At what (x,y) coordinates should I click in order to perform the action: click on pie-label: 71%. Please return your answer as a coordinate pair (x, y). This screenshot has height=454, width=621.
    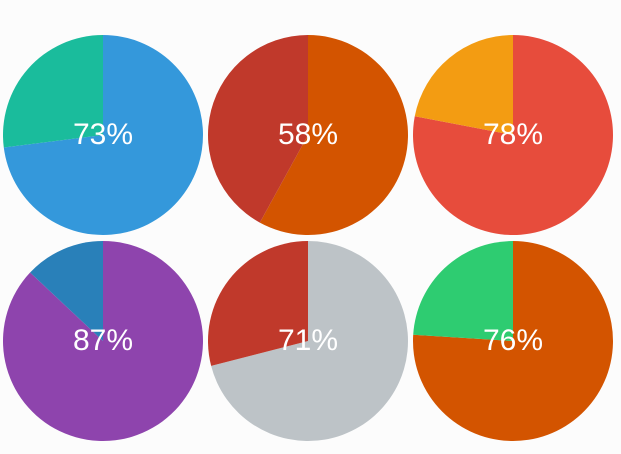
    Looking at the image, I should click on (308, 340).